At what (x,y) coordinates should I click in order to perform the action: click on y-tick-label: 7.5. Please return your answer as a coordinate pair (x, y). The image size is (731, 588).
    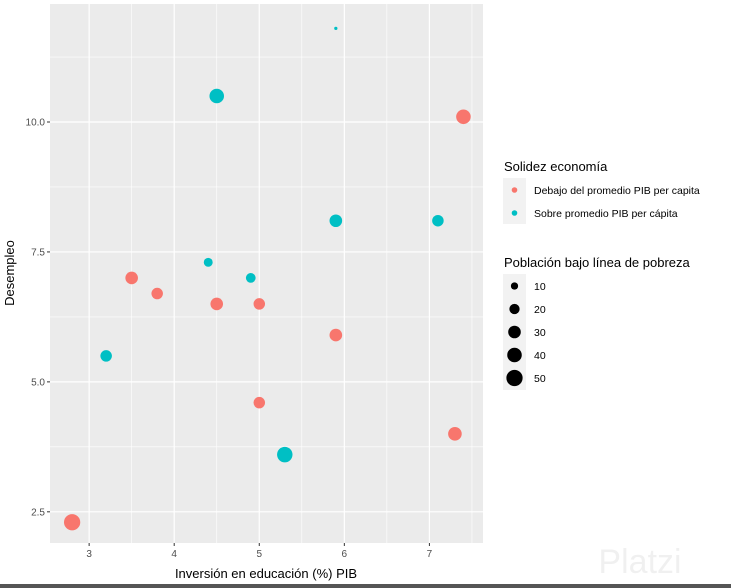
    Looking at the image, I should click on (38, 252).